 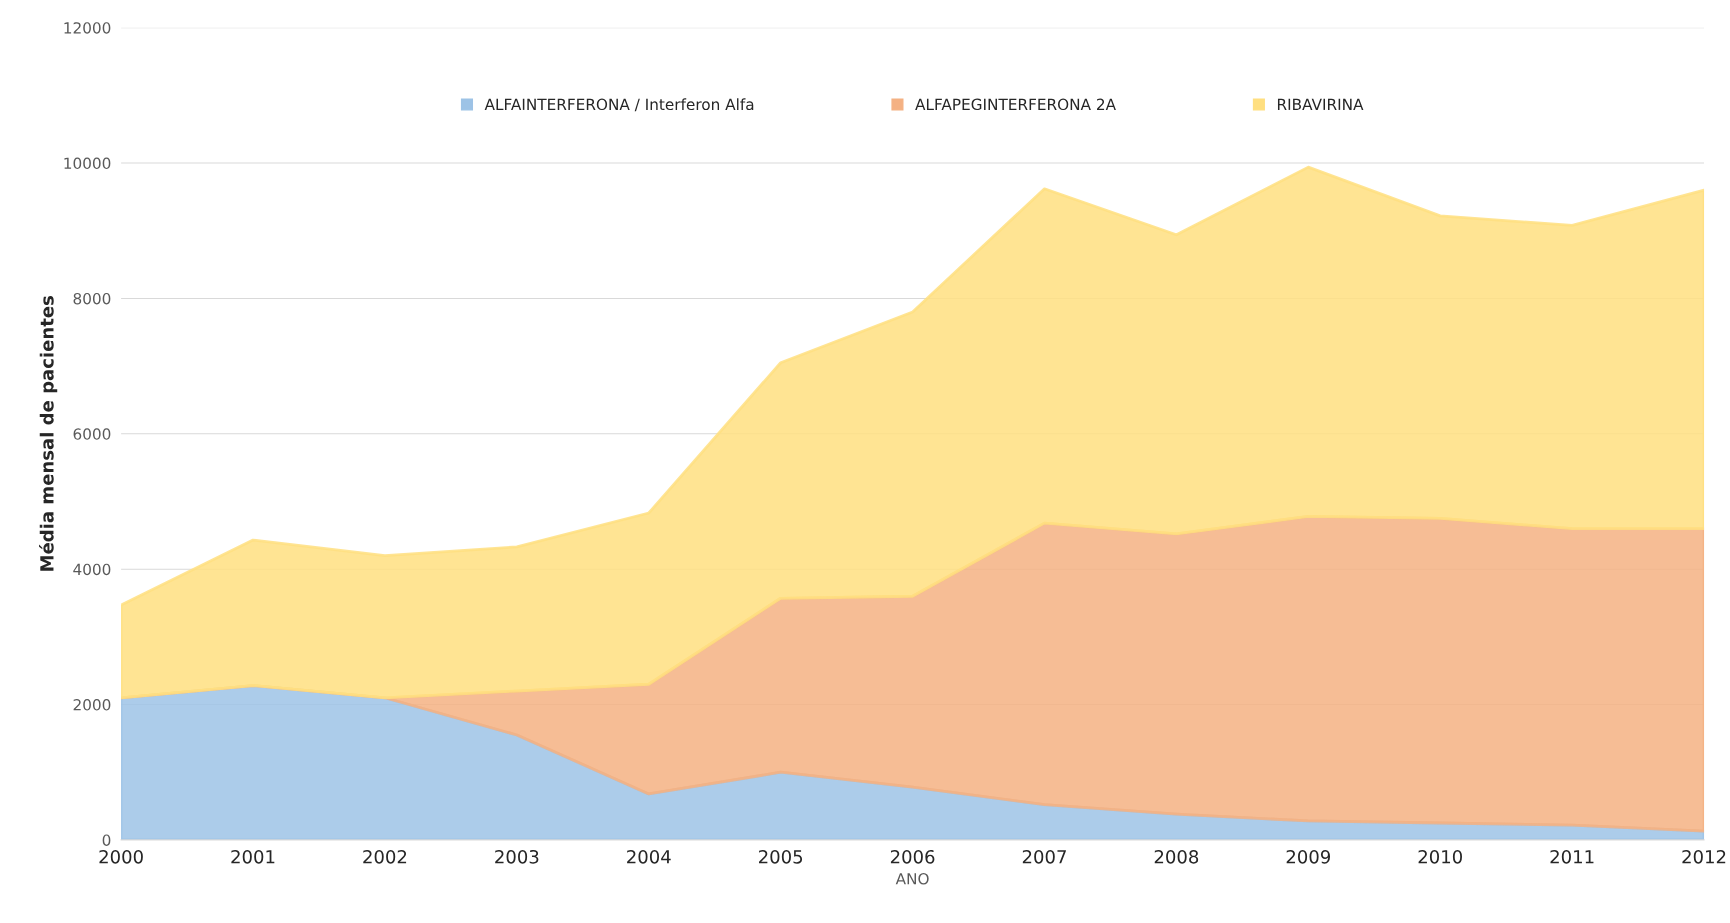 I want to click on x-tick-label: 2006, so click(x=912, y=856).